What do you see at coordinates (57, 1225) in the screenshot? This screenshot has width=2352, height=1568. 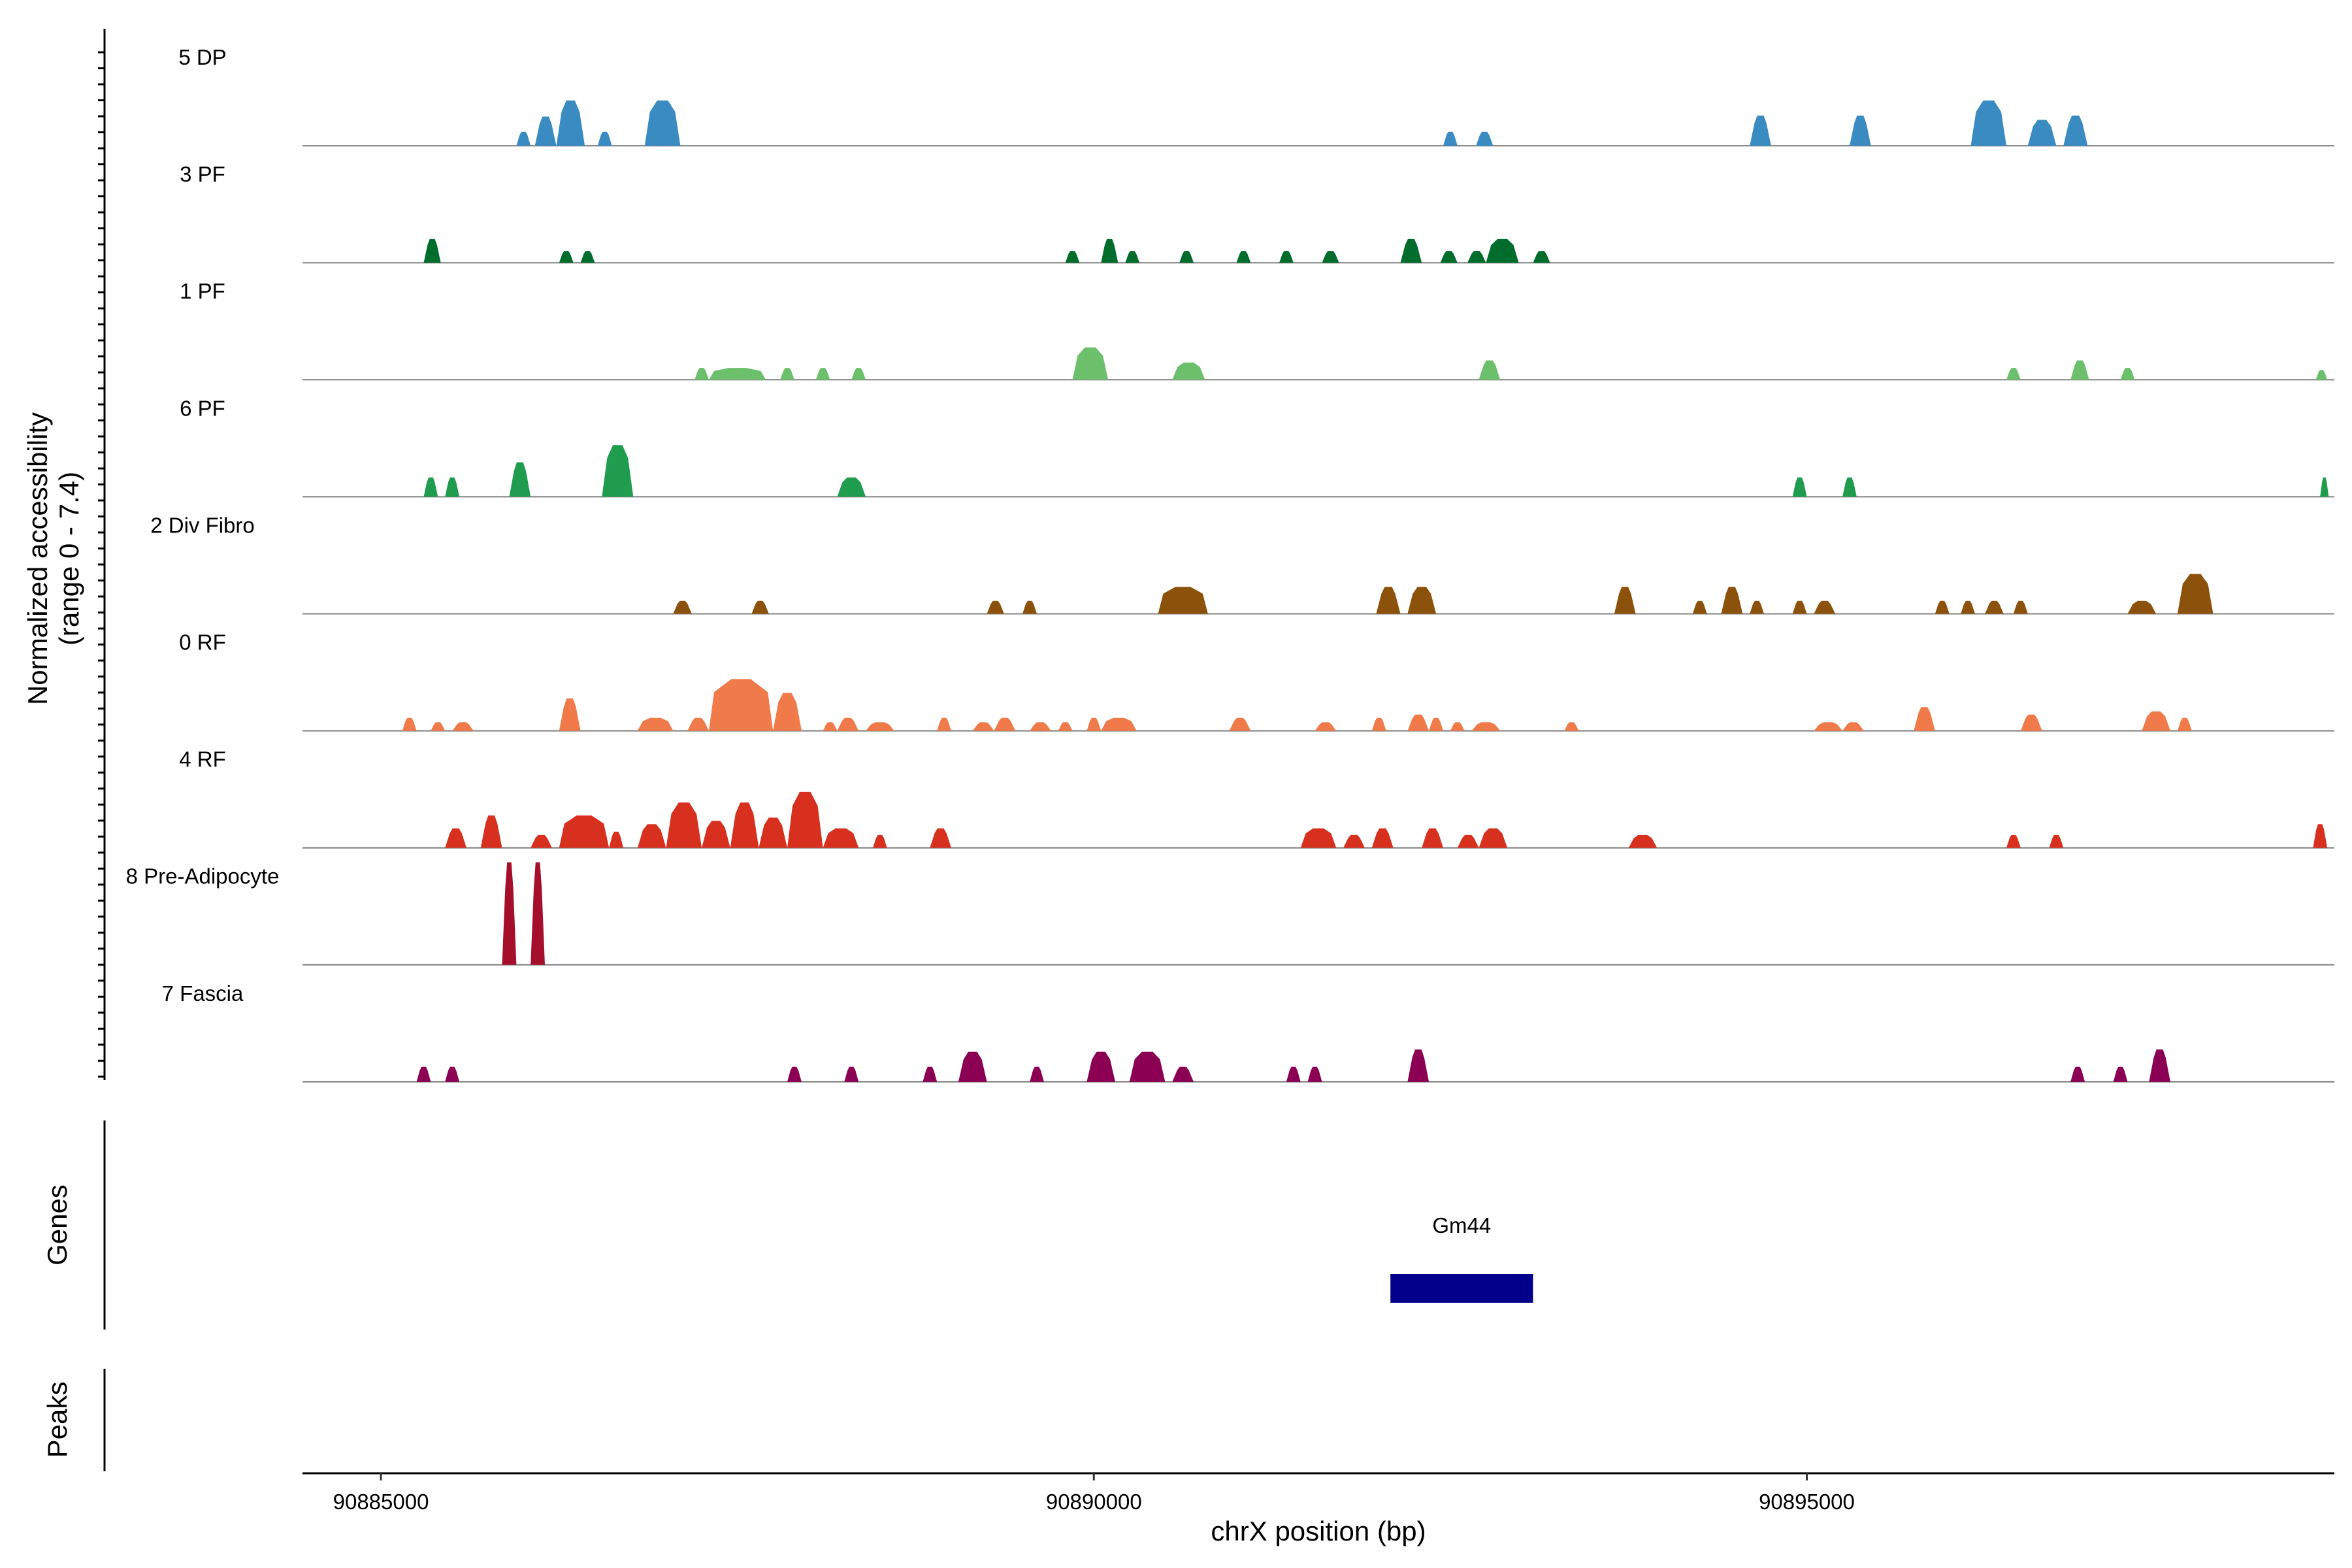 I see `genes-track-label: Genes` at bounding box center [57, 1225].